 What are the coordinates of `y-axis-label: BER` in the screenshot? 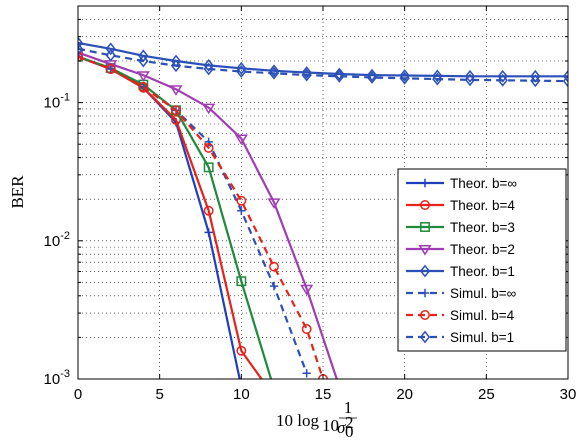 It's located at (17, 192).